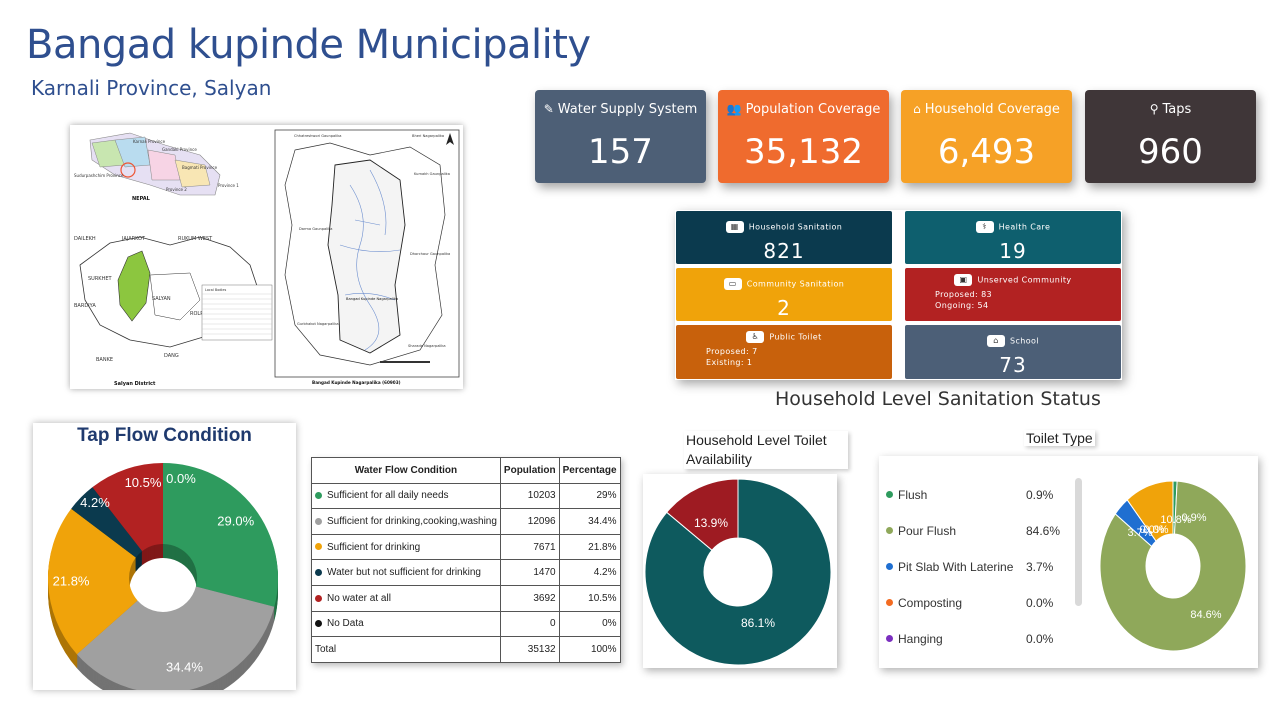 The height and width of the screenshot is (720, 1280). Describe the element at coordinates (589, 547) in the screenshot. I see `percentage-cell: 21.8%` at that location.